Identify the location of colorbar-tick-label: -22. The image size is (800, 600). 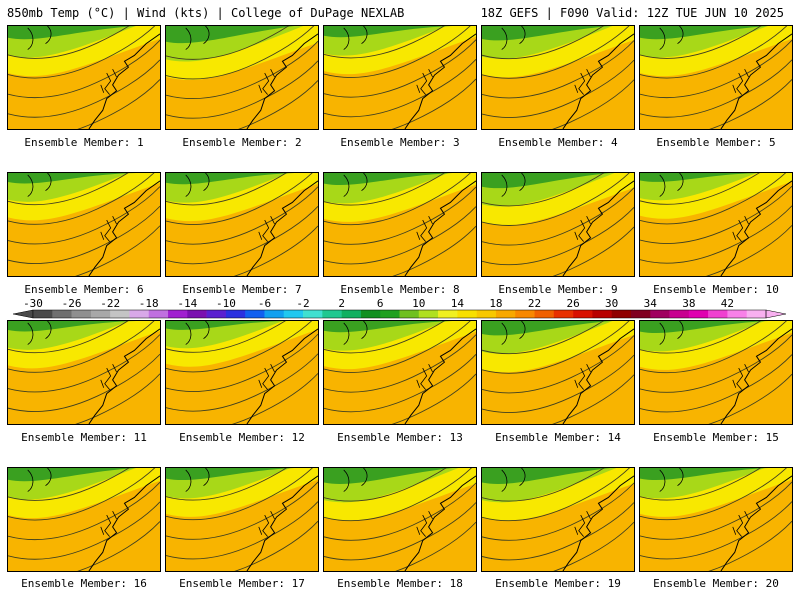
(110, 303).